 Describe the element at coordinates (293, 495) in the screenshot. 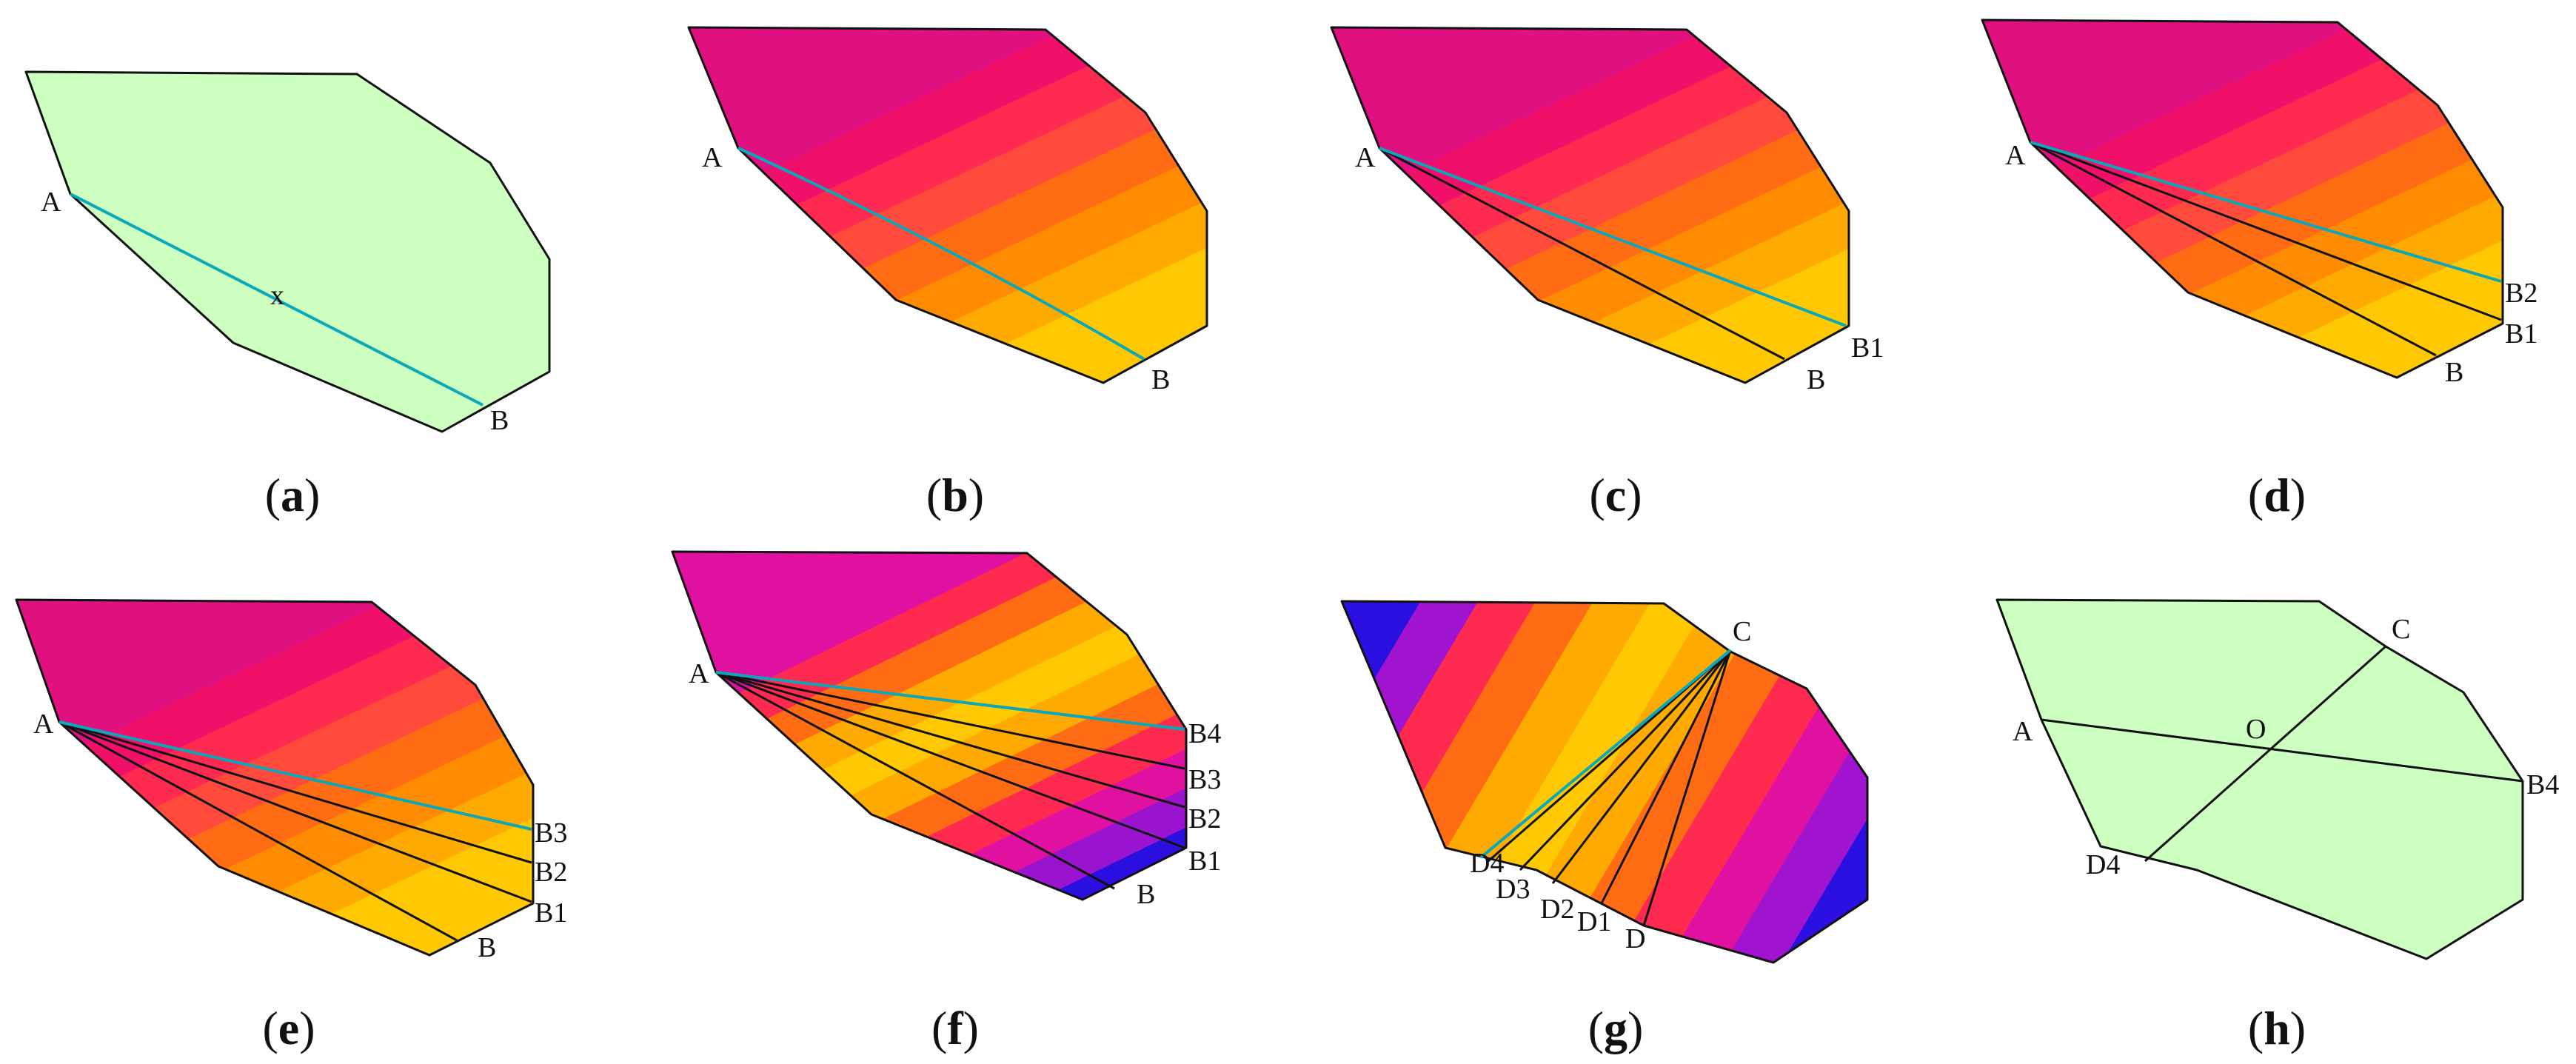

I see `panel-caption-a: (a)` at that location.